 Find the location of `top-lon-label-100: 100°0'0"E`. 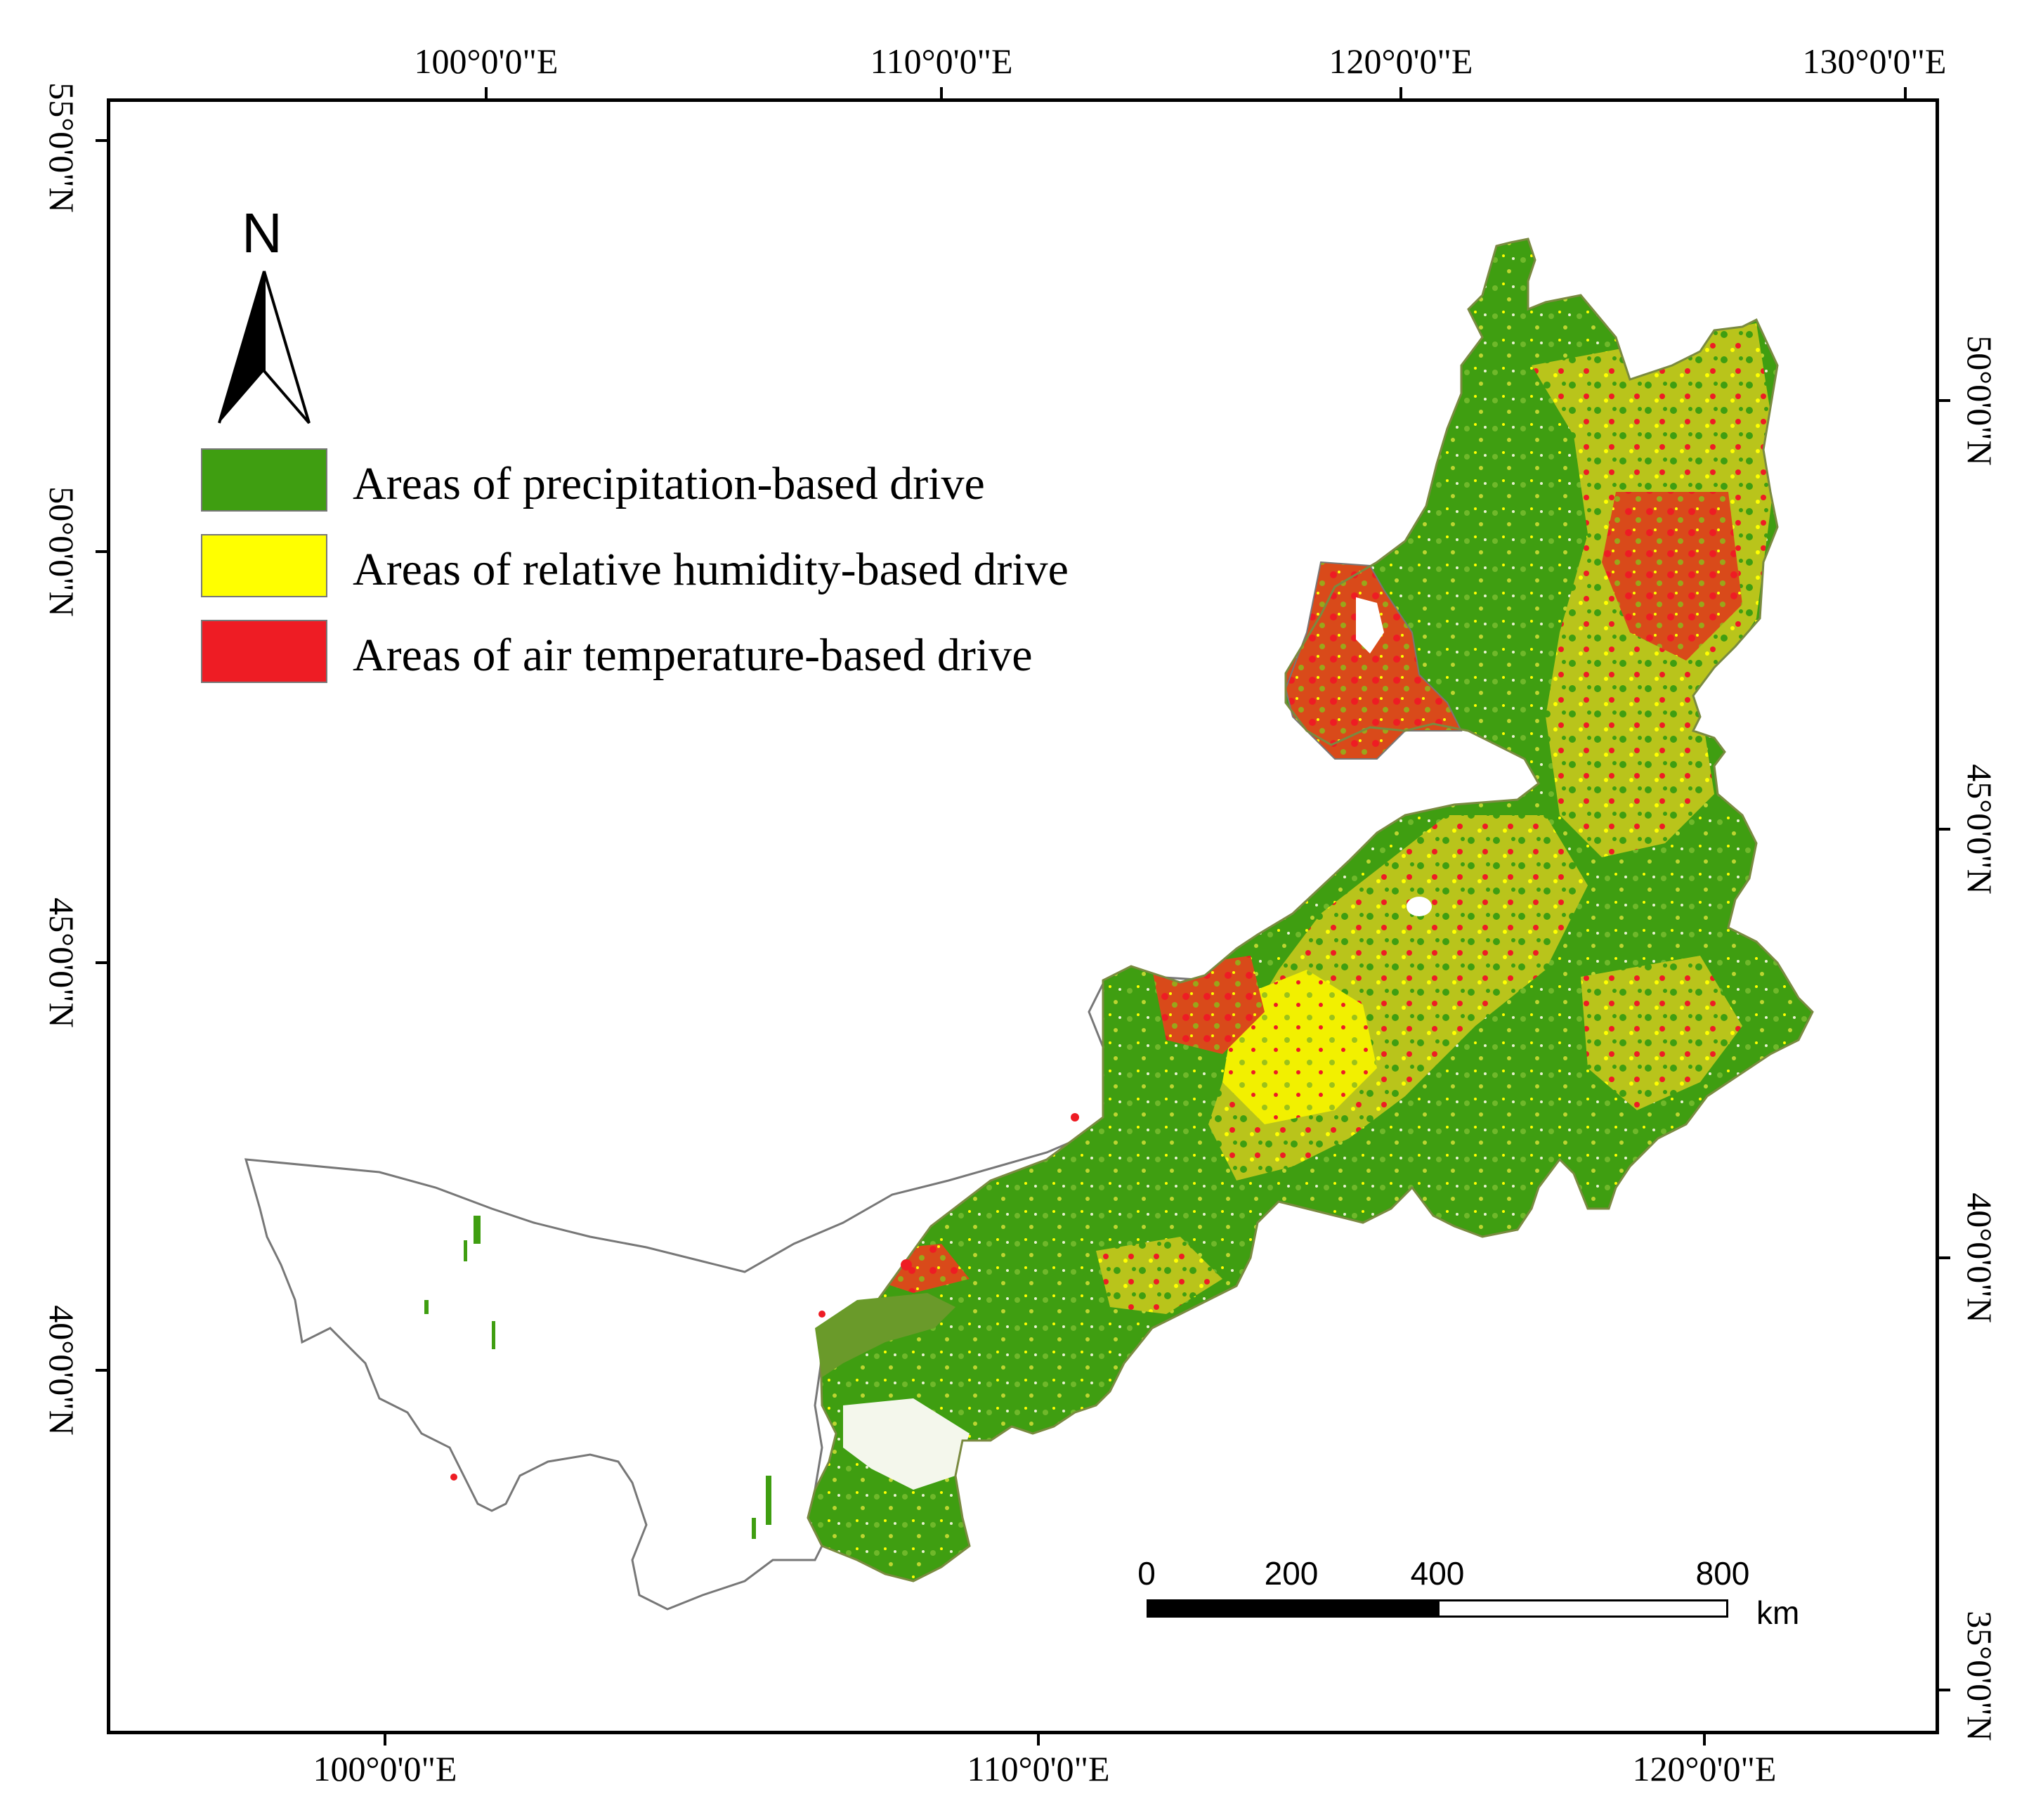

top-lon-label-100: 100°0'0"E is located at coordinates (486, 61).